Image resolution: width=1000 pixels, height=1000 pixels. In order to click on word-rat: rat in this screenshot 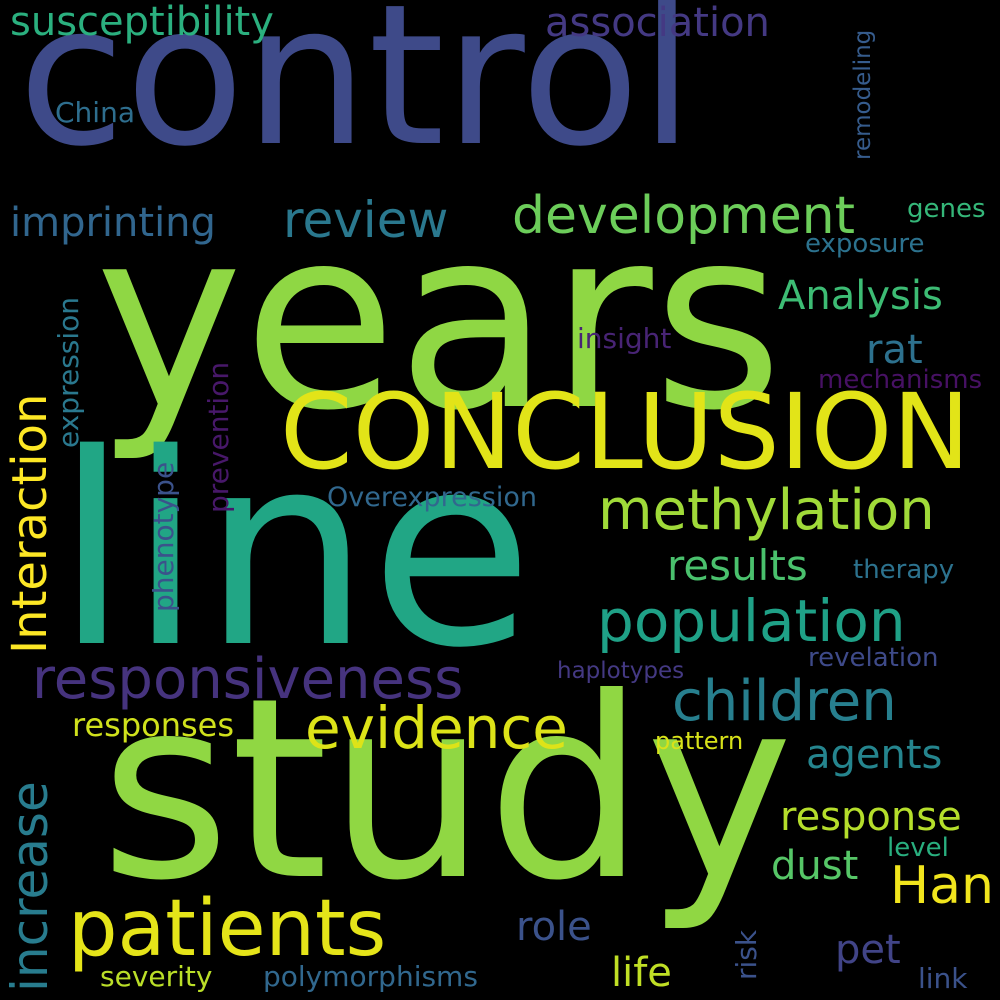, I will do `click(894, 350)`.